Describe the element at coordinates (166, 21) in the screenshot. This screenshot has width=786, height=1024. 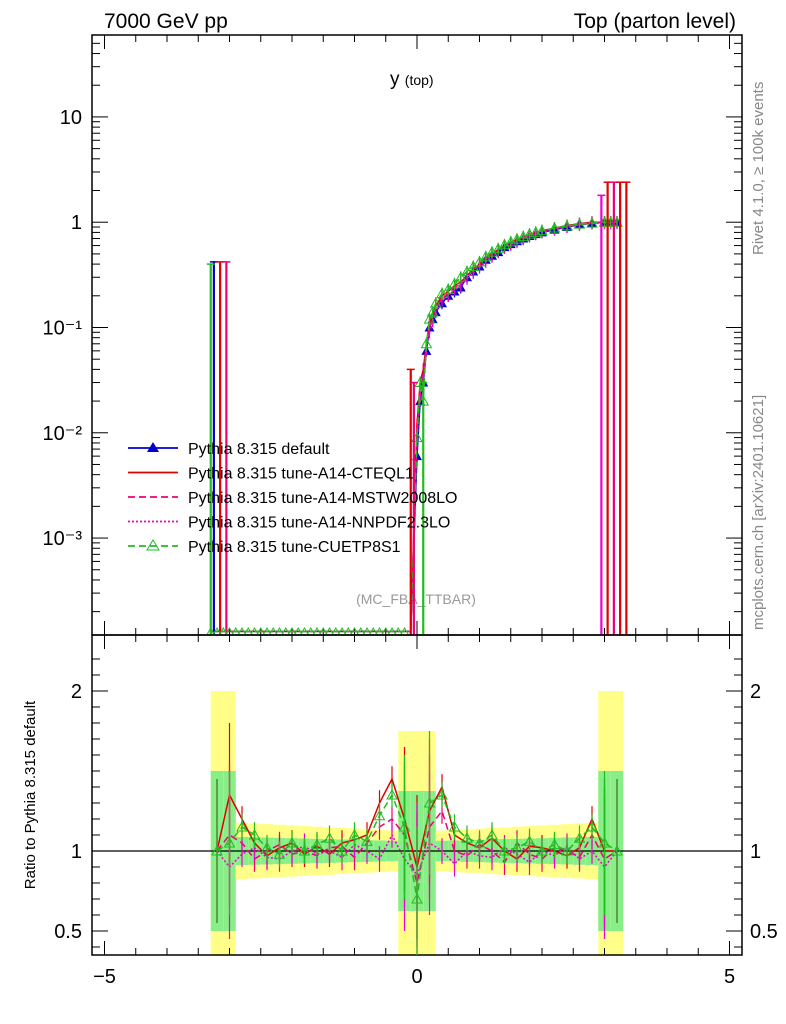
I see `header-left: 7000 GeV pp` at that location.